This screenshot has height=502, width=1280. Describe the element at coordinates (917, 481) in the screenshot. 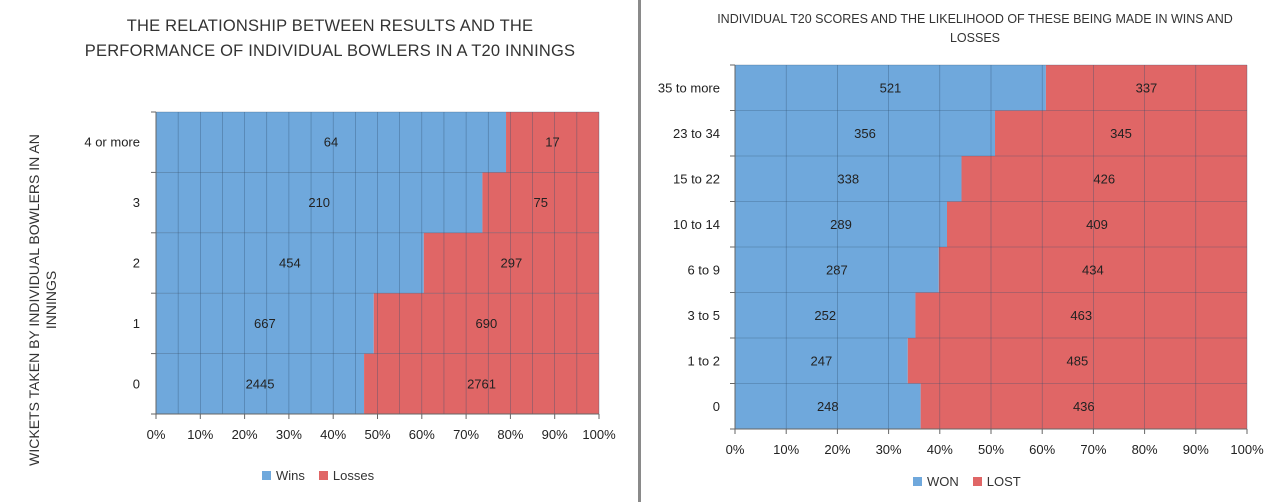

I see `won-swatch` at that location.